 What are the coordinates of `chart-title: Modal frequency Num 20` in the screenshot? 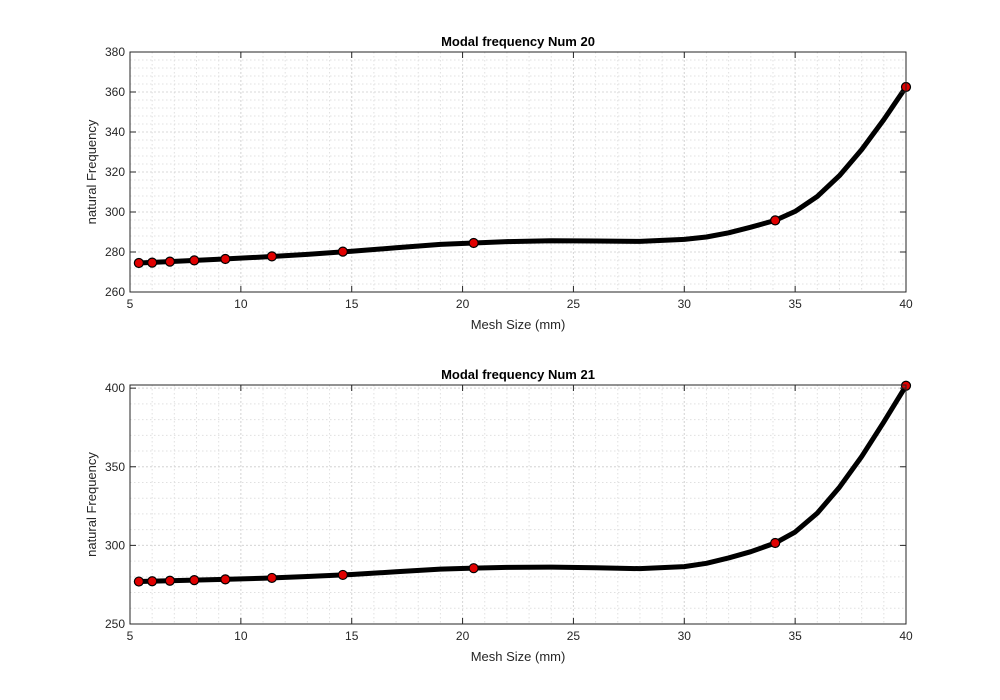 It's located at (518, 41).